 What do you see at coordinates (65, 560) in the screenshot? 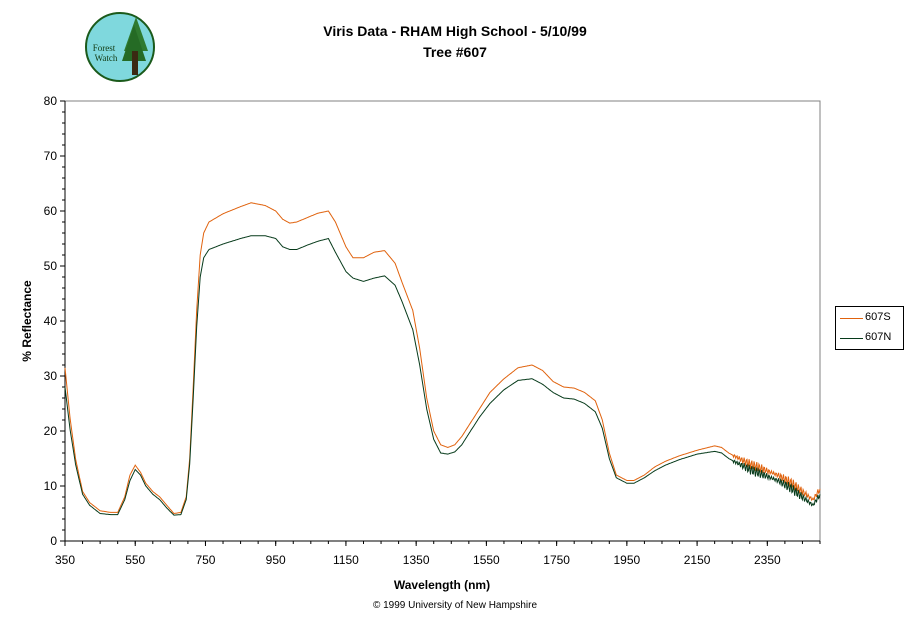
I see `x-tick-label: 350` at bounding box center [65, 560].